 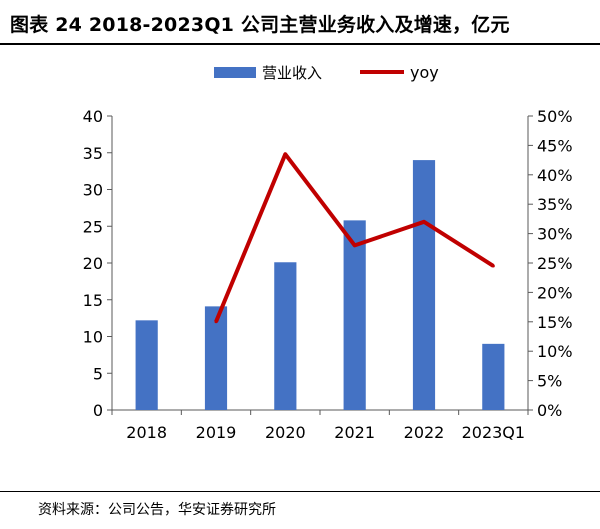 I want to click on y-right-tick-label: 0%, so click(x=549, y=410).